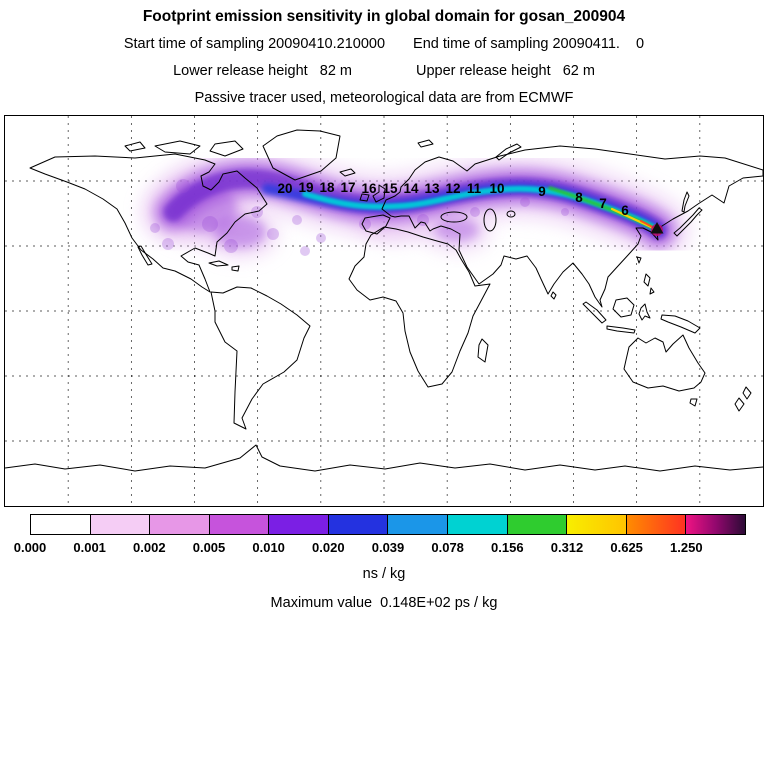 The height and width of the screenshot is (768, 768). What do you see at coordinates (347, 172) in the screenshot?
I see `iceland-outline` at bounding box center [347, 172].